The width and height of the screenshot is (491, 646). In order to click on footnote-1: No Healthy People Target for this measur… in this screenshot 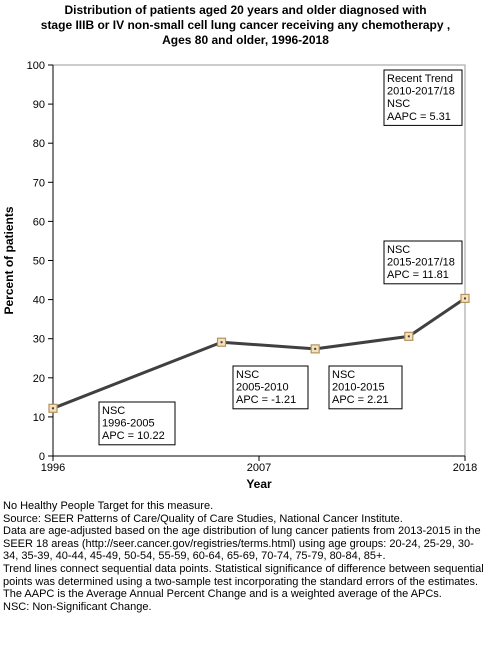, I will do `click(108, 506)`.